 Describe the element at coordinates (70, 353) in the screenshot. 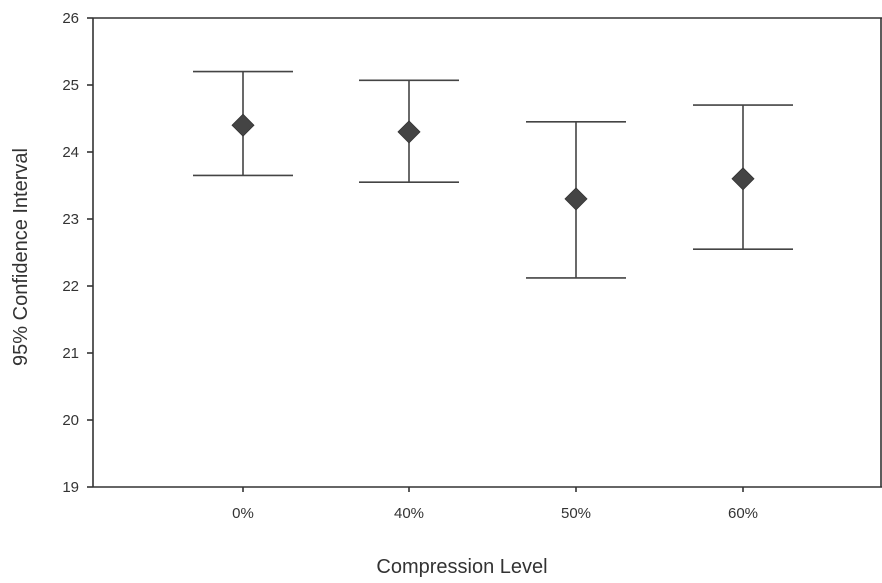

I see `y-tick-label: 21` at that location.